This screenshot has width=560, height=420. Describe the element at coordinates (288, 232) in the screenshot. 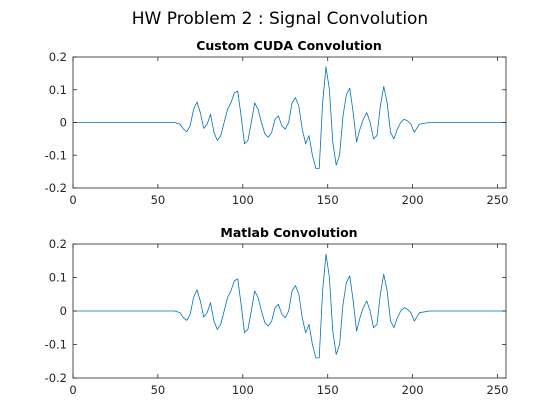

I see `plot-title: Matlab Convolution` at that location.